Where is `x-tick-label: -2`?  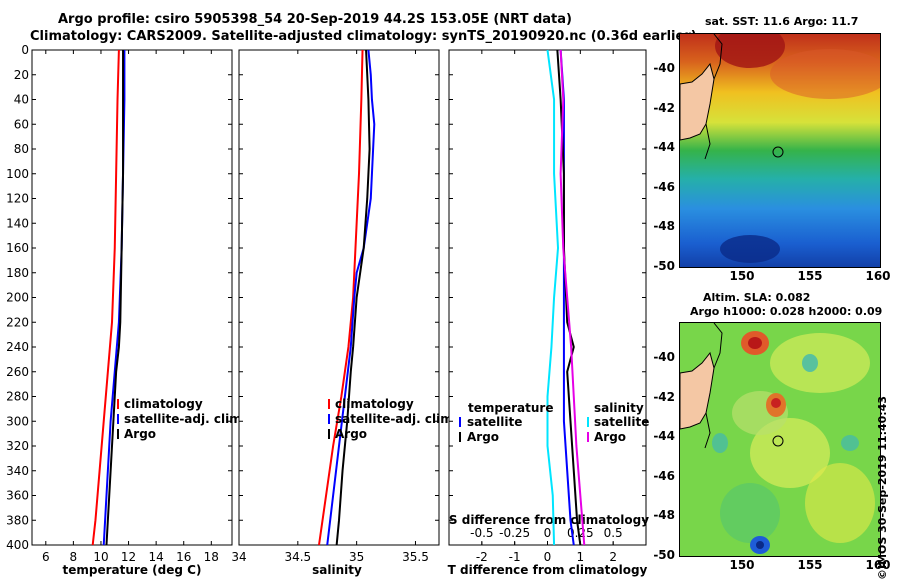
x-tick-label: -2 is located at coordinates (482, 557).